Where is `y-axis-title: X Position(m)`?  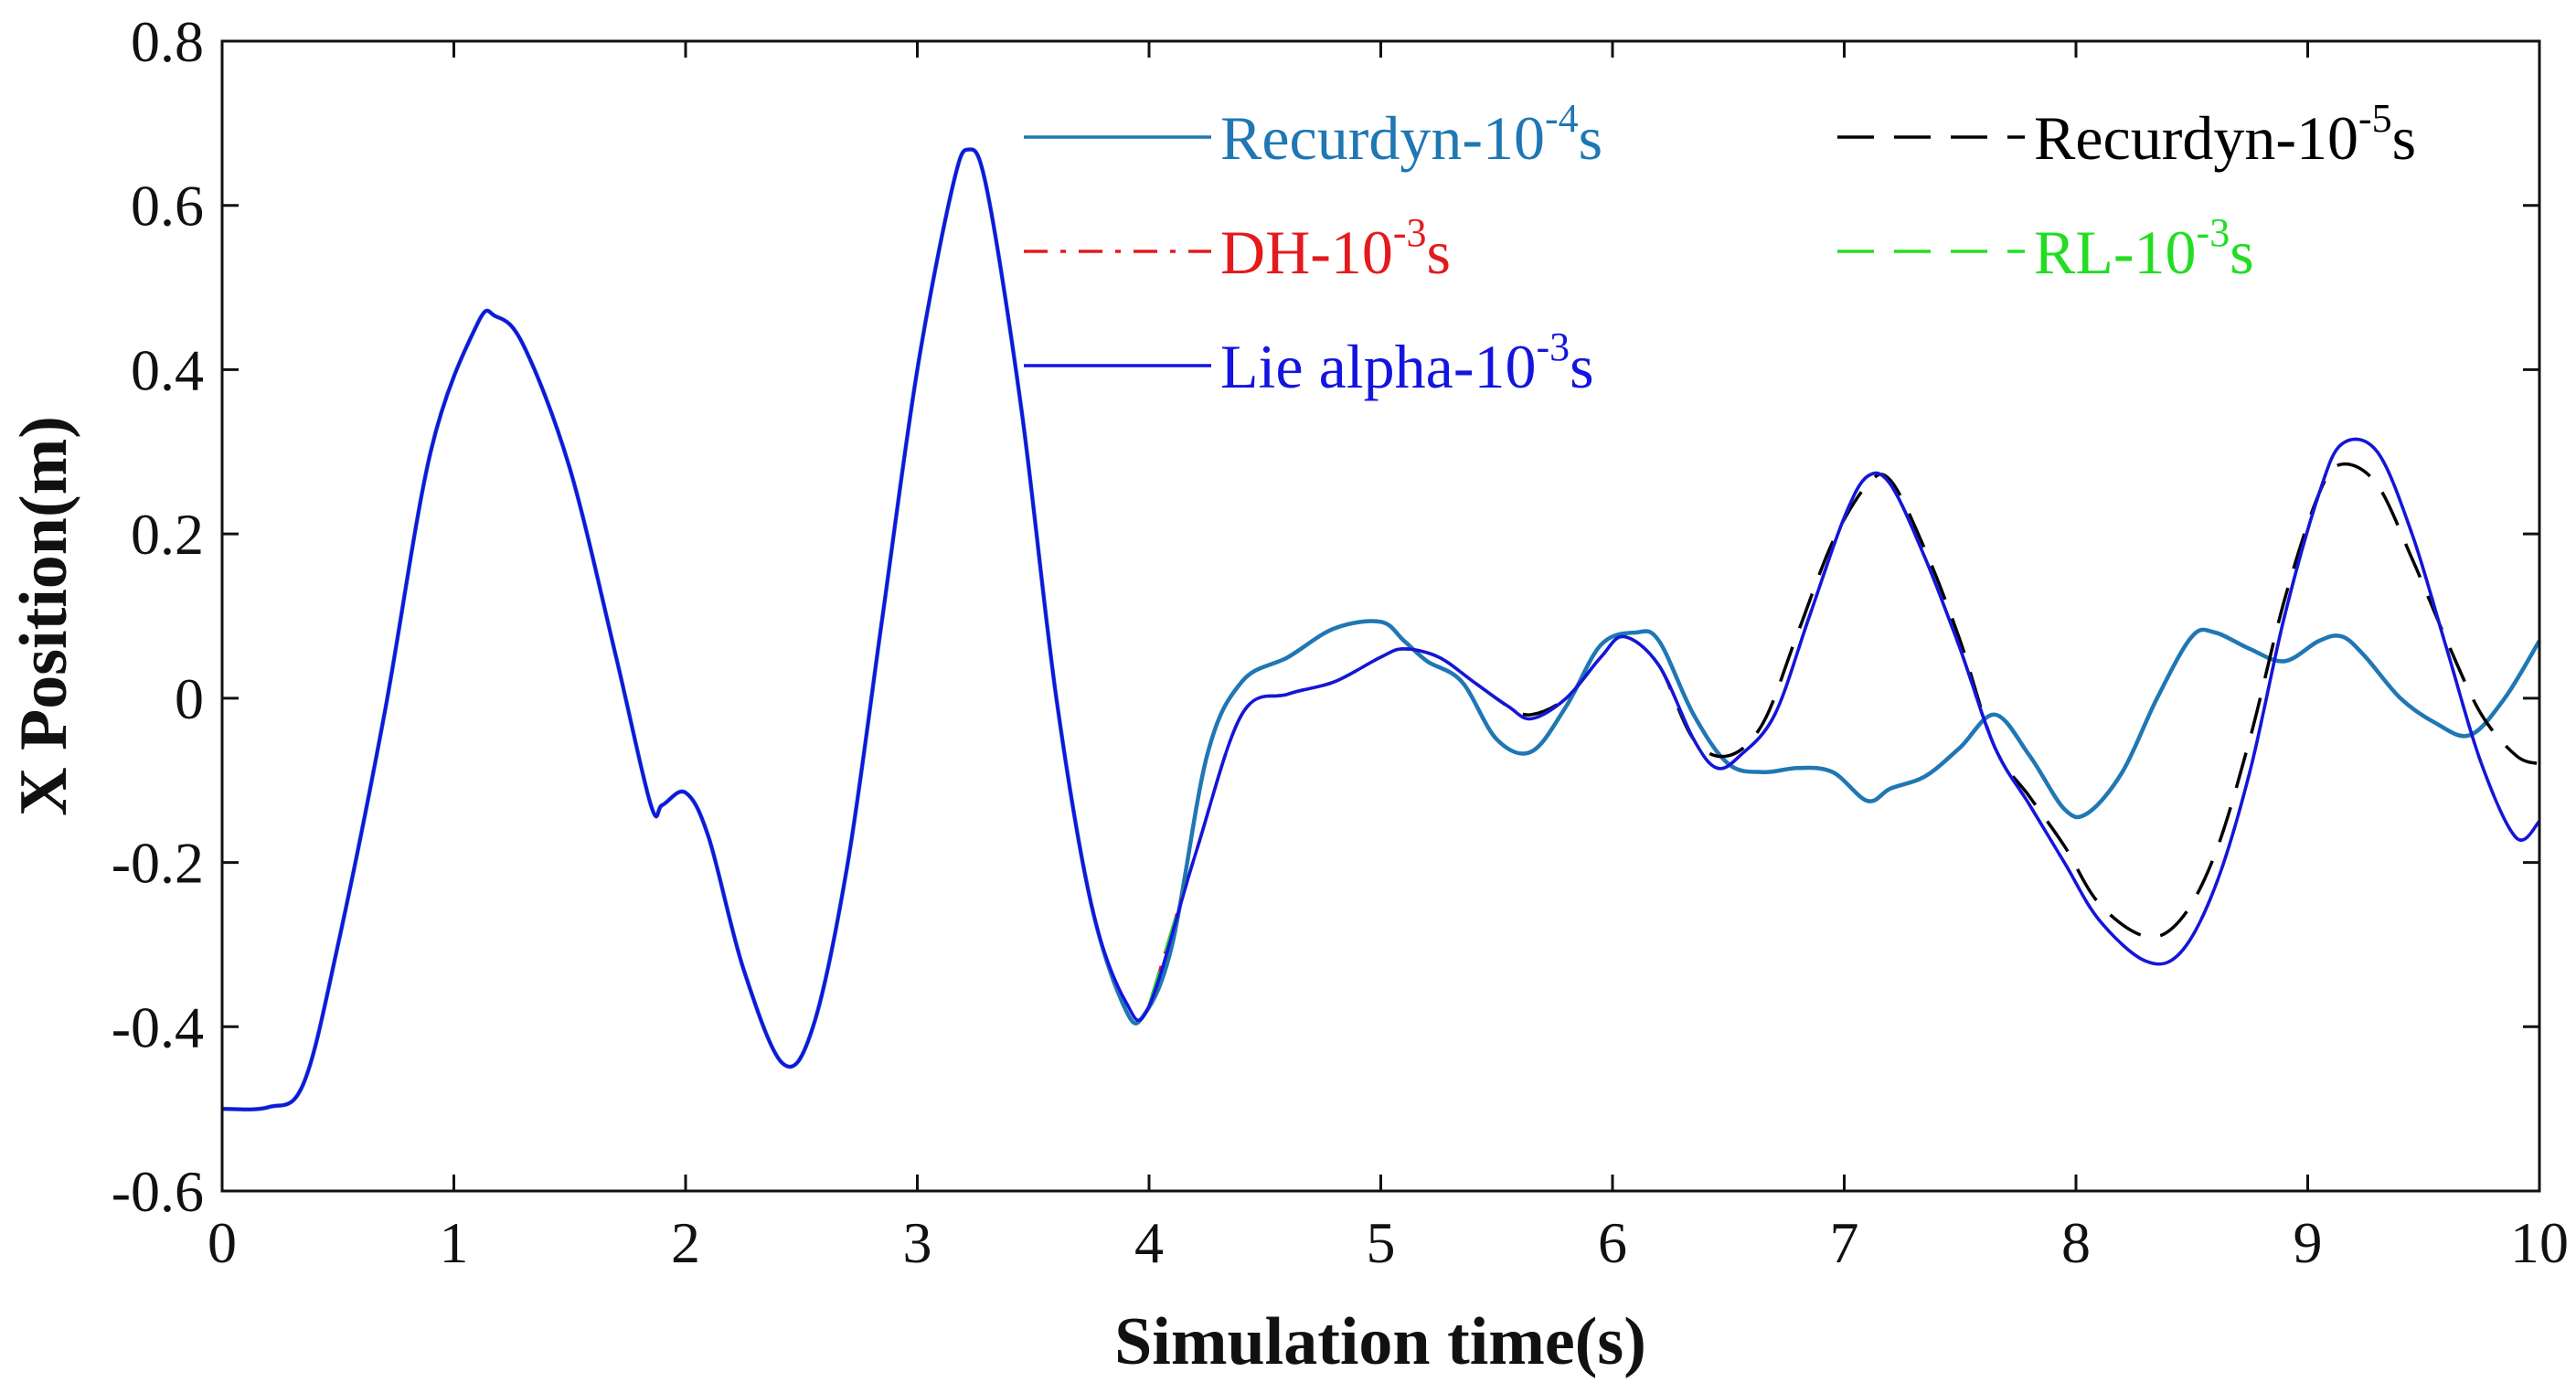 y-axis-title: X Position(m) is located at coordinates (43, 616).